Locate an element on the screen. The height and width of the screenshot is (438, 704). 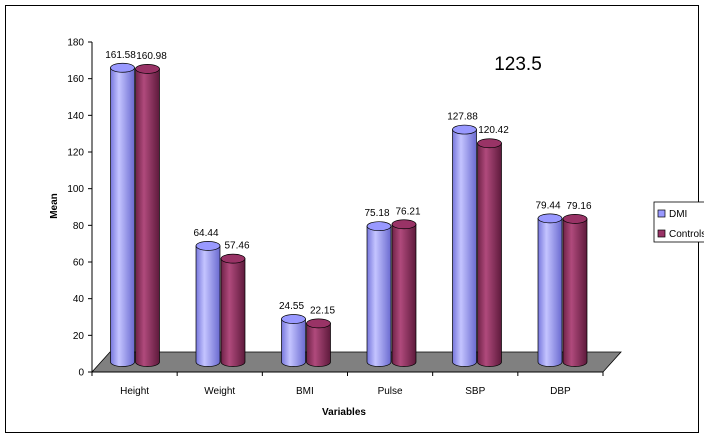
data-label: 22.15 is located at coordinates (322, 310).